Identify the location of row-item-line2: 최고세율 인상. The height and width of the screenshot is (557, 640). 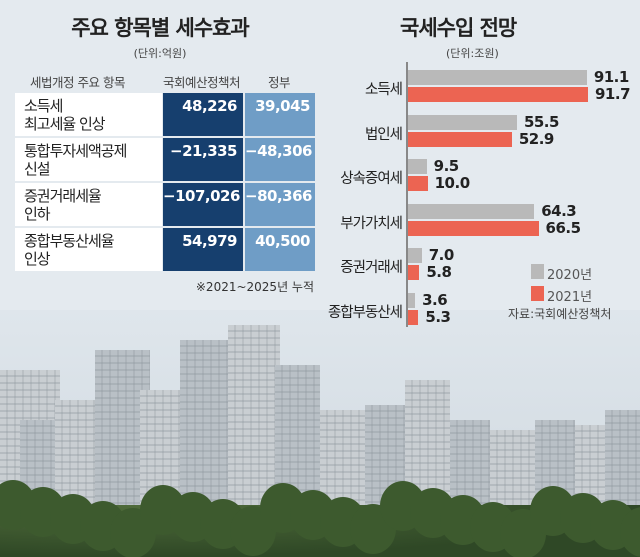
(65, 124).